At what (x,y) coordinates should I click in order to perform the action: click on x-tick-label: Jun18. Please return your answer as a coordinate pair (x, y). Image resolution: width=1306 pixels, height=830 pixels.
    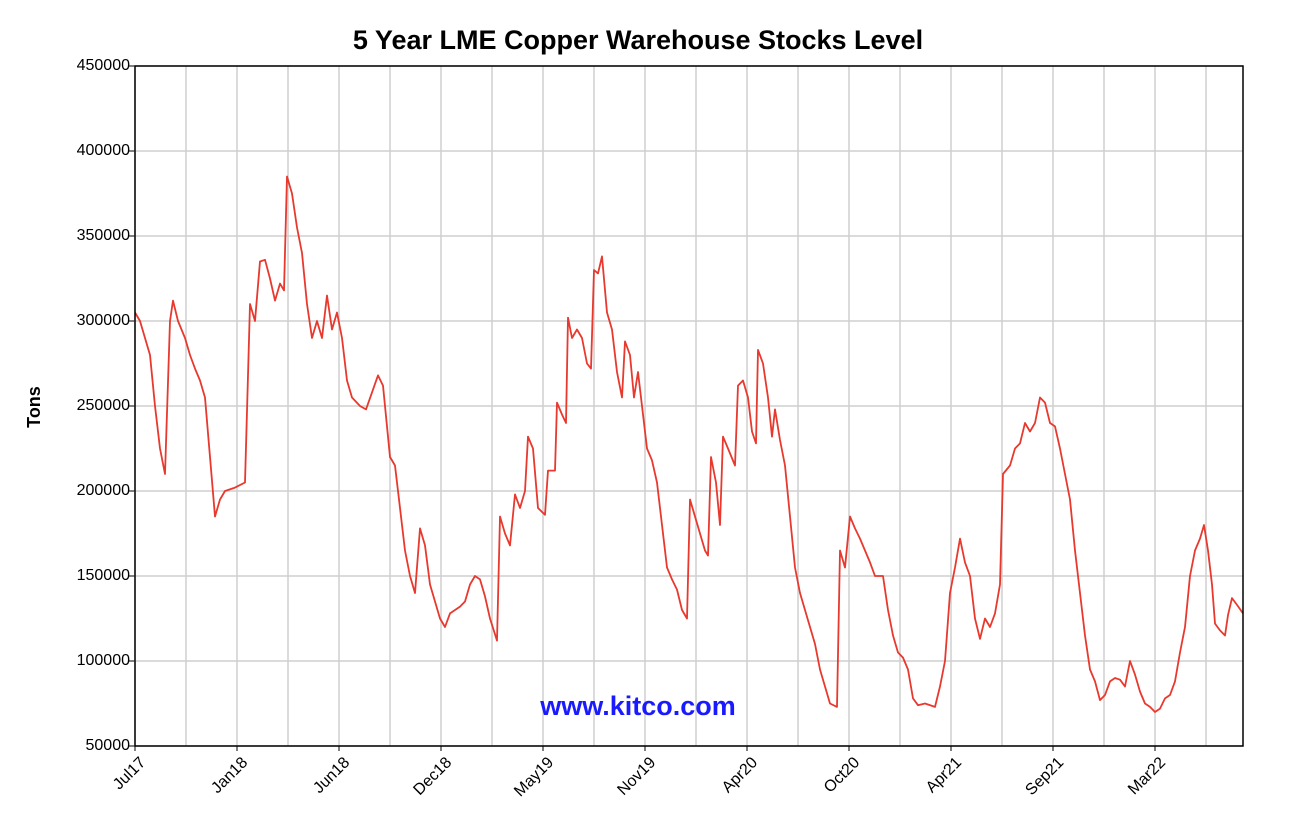
    Looking at the image, I should click on (331, 775).